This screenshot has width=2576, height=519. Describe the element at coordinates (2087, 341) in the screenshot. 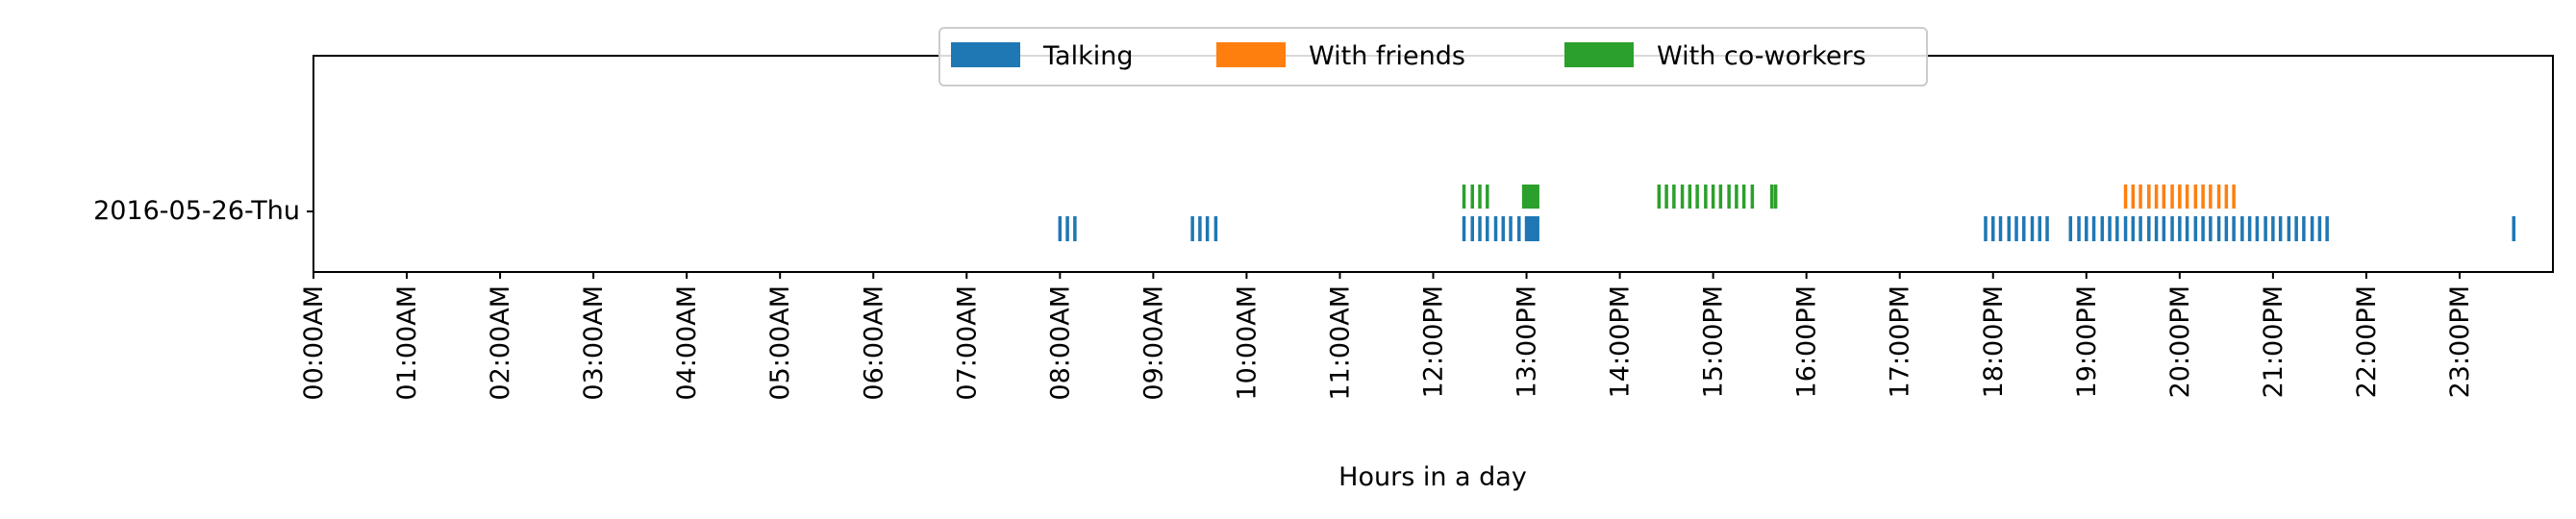

I see `x-tick-label: 19:00PM` at that location.